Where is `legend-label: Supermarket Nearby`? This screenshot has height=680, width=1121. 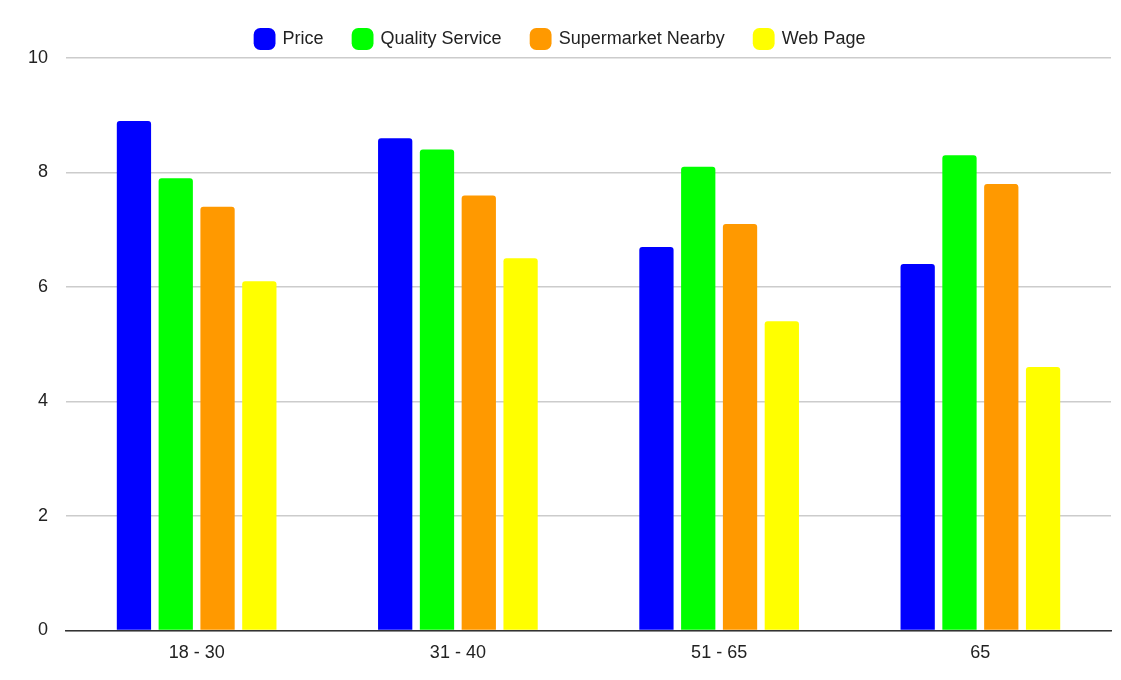 legend-label: Supermarket Nearby is located at coordinates (641, 37).